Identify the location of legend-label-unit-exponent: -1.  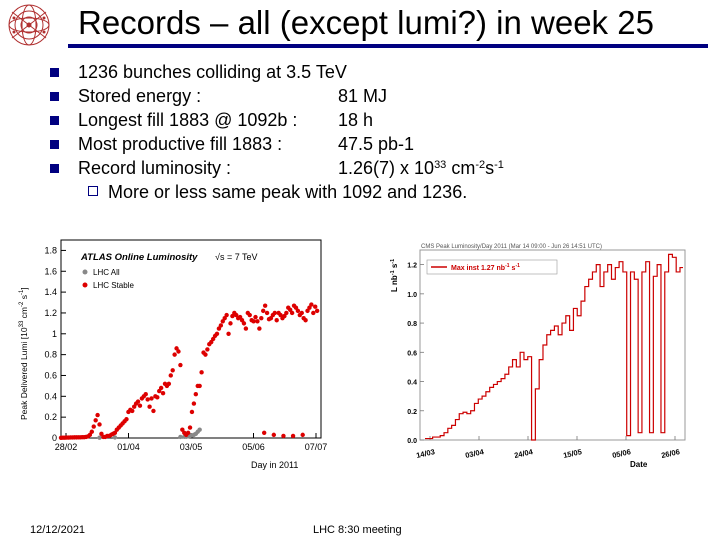
(517, 266).